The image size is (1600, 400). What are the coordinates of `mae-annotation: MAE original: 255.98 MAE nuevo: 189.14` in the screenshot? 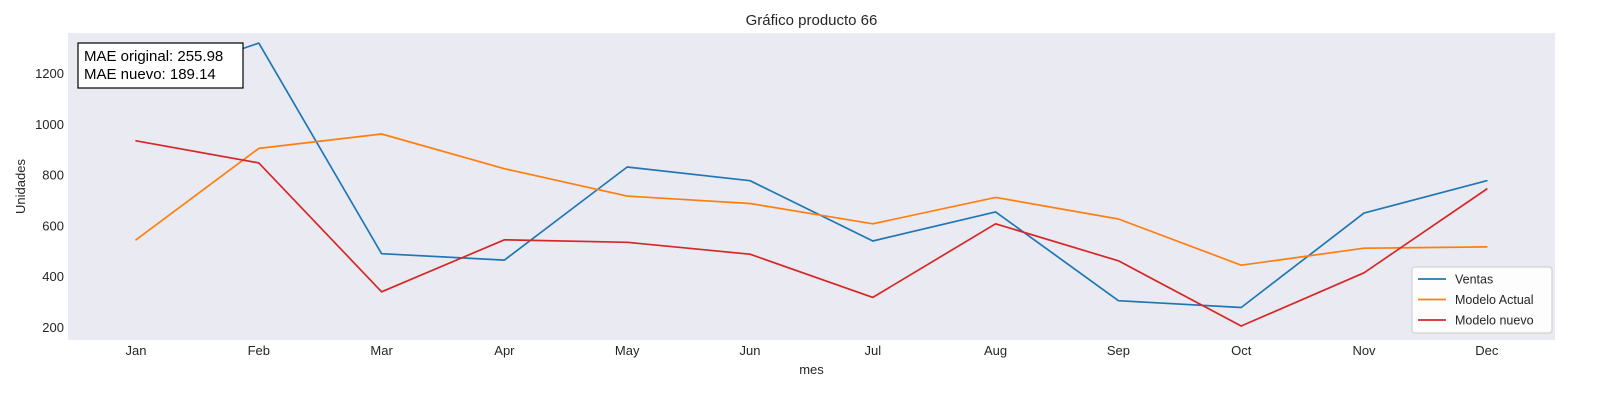 It's located at (160, 65).